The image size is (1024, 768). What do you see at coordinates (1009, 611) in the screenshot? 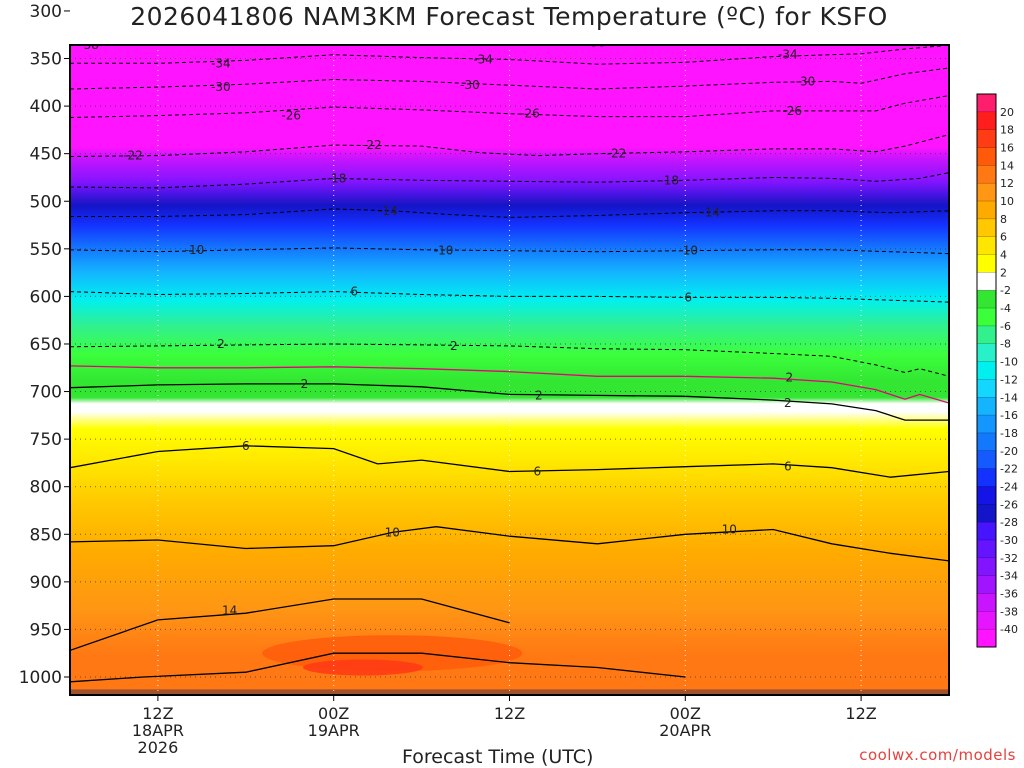
I see `colorbar-label: -38` at bounding box center [1009, 611].